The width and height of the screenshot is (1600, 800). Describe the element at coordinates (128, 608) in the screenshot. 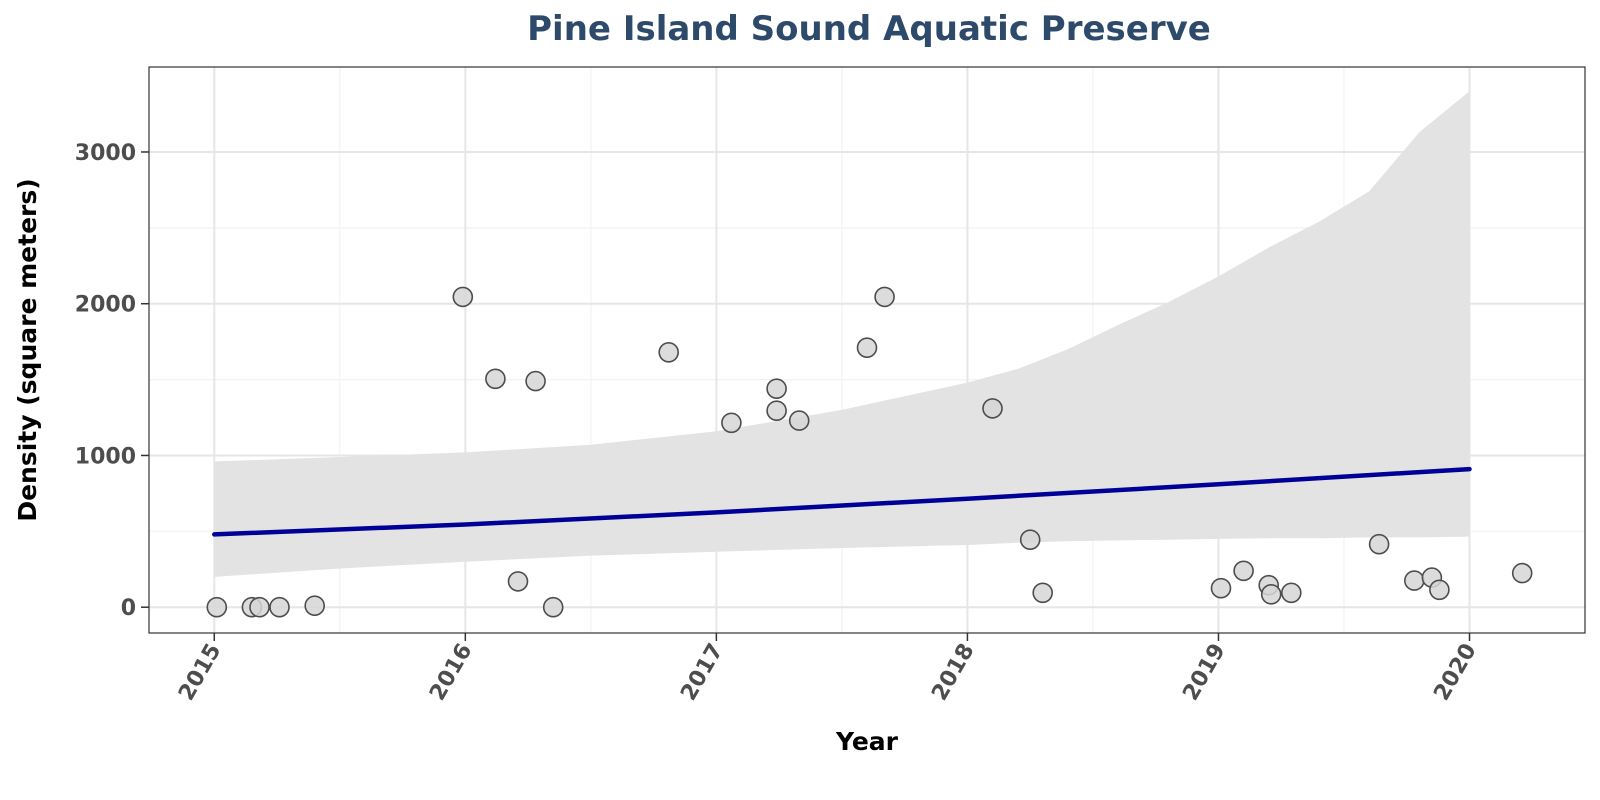

I see `y-tick-label: 0` at that location.